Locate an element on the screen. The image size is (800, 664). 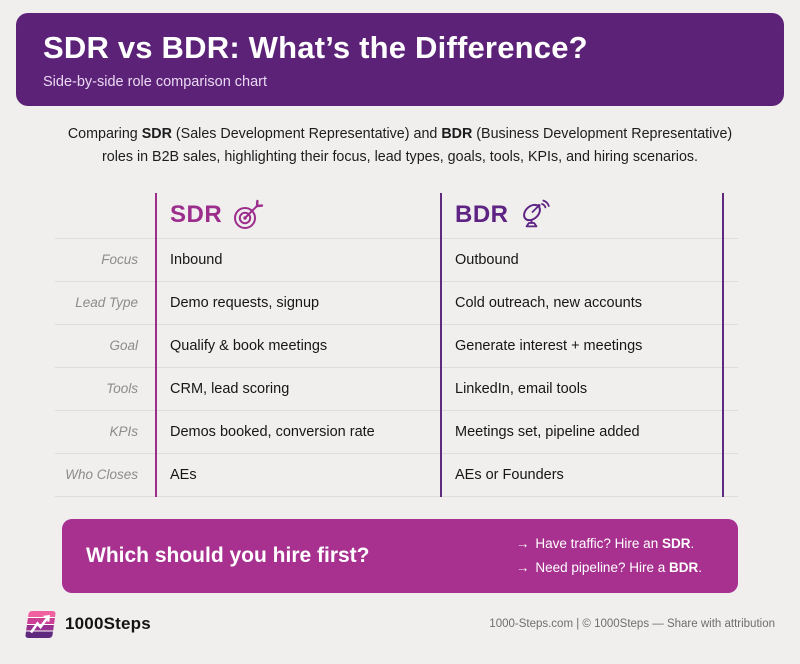
row-label: Goal is located at coordinates (123, 346).